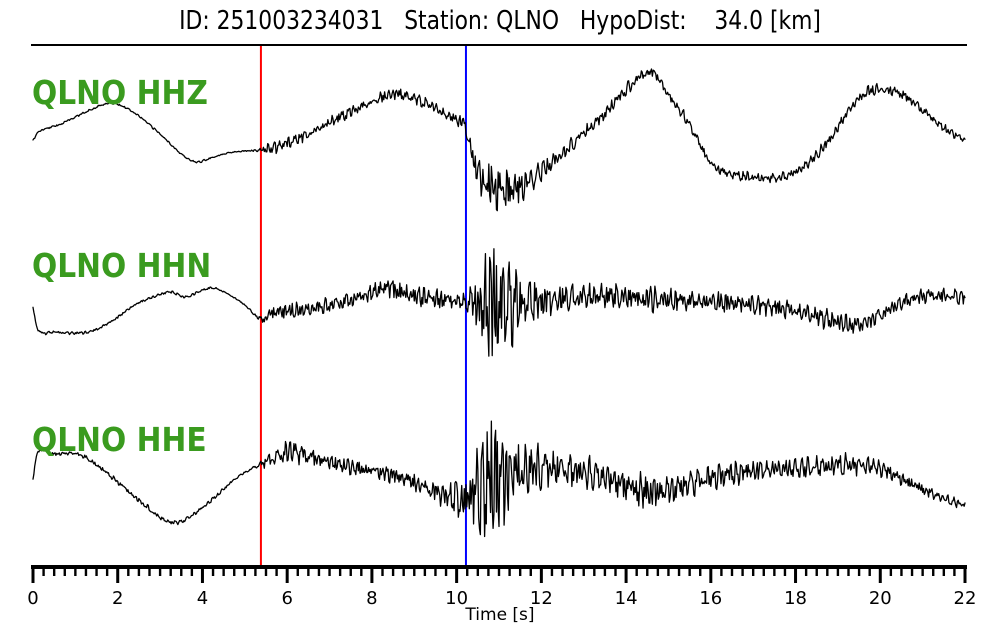 The image size is (1000, 640). What do you see at coordinates (795, 598) in the screenshot?
I see `svg-text: 18` at bounding box center [795, 598].